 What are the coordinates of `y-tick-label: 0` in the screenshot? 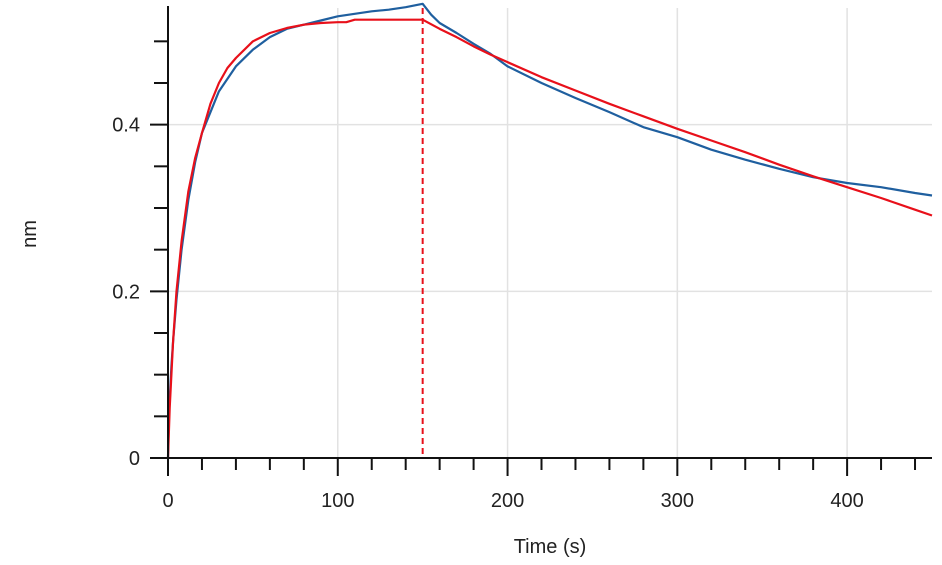 It's located at (134, 459).